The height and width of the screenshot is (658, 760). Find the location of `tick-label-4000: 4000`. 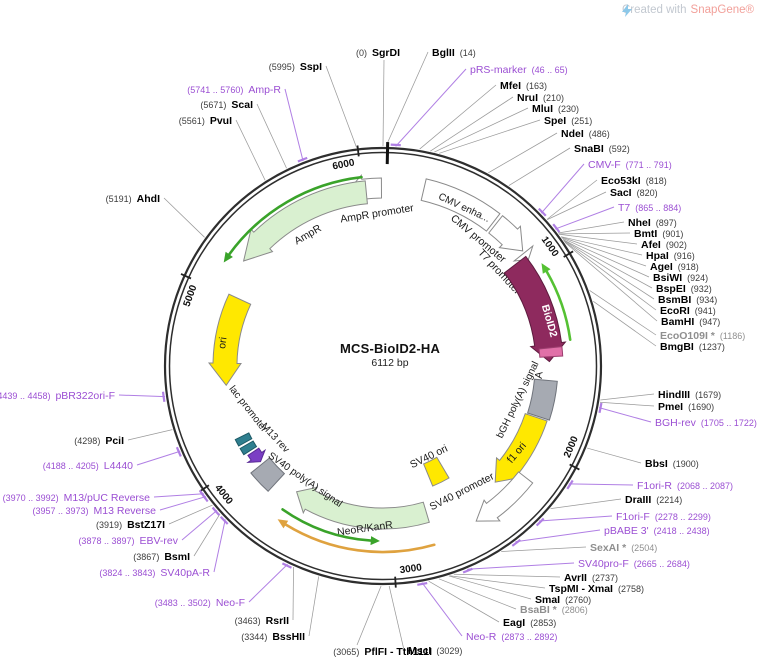

tick-label-4000: 4000 is located at coordinates (223, 495).